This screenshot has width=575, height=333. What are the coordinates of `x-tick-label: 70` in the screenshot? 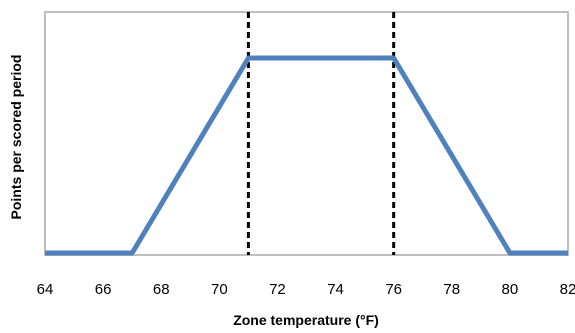 It's located at (219, 289).